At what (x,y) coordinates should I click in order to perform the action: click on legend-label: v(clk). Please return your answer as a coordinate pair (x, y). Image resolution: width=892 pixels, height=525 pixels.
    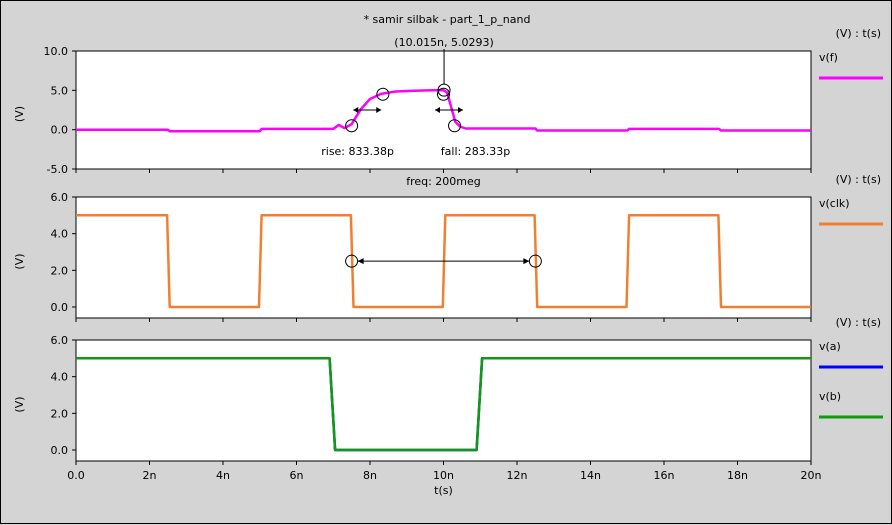
    Looking at the image, I should click on (834, 203).